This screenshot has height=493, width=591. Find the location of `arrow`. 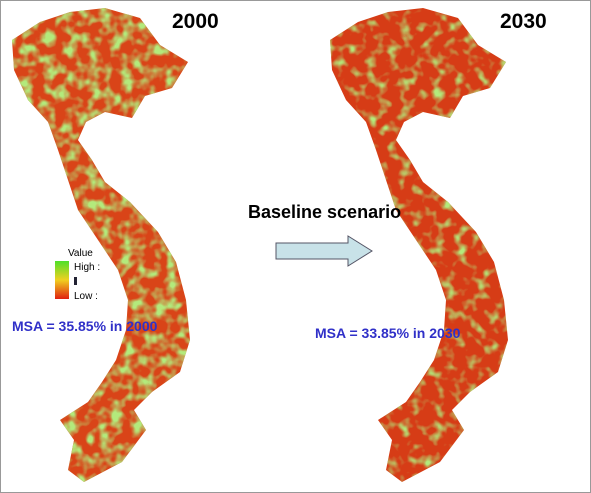

arrow is located at coordinates (324, 251).